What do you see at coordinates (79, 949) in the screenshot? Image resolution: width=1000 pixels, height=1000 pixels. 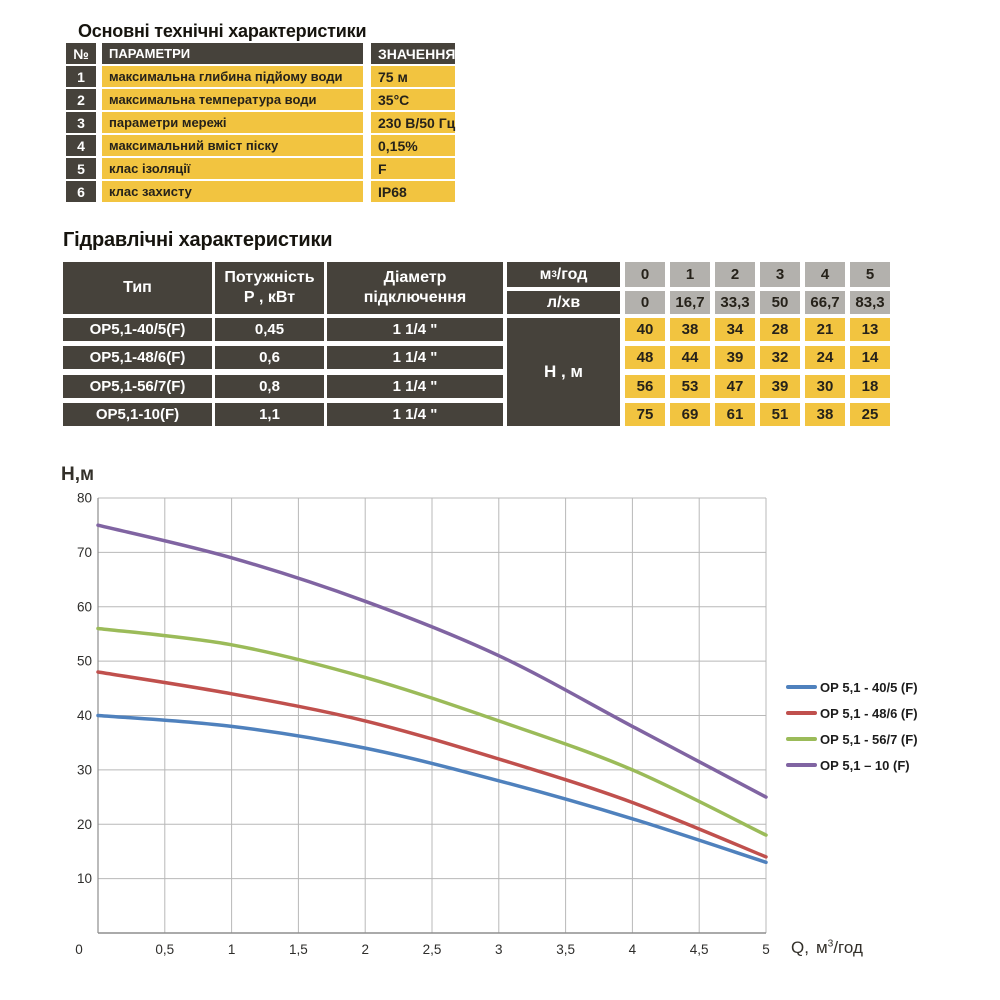 I see `x-tick-label: 0` at bounding box center [79, 949].